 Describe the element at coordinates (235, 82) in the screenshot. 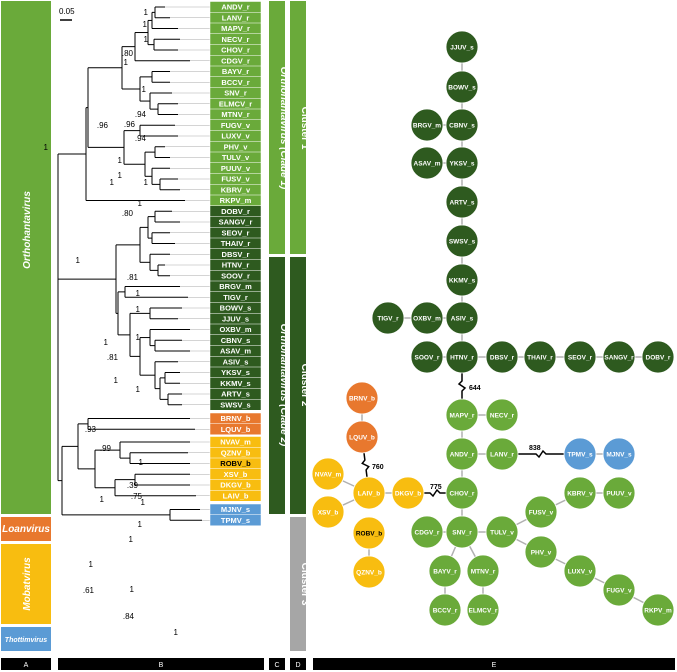

I see `tip-bccv-r: BCCV_r` at that location.